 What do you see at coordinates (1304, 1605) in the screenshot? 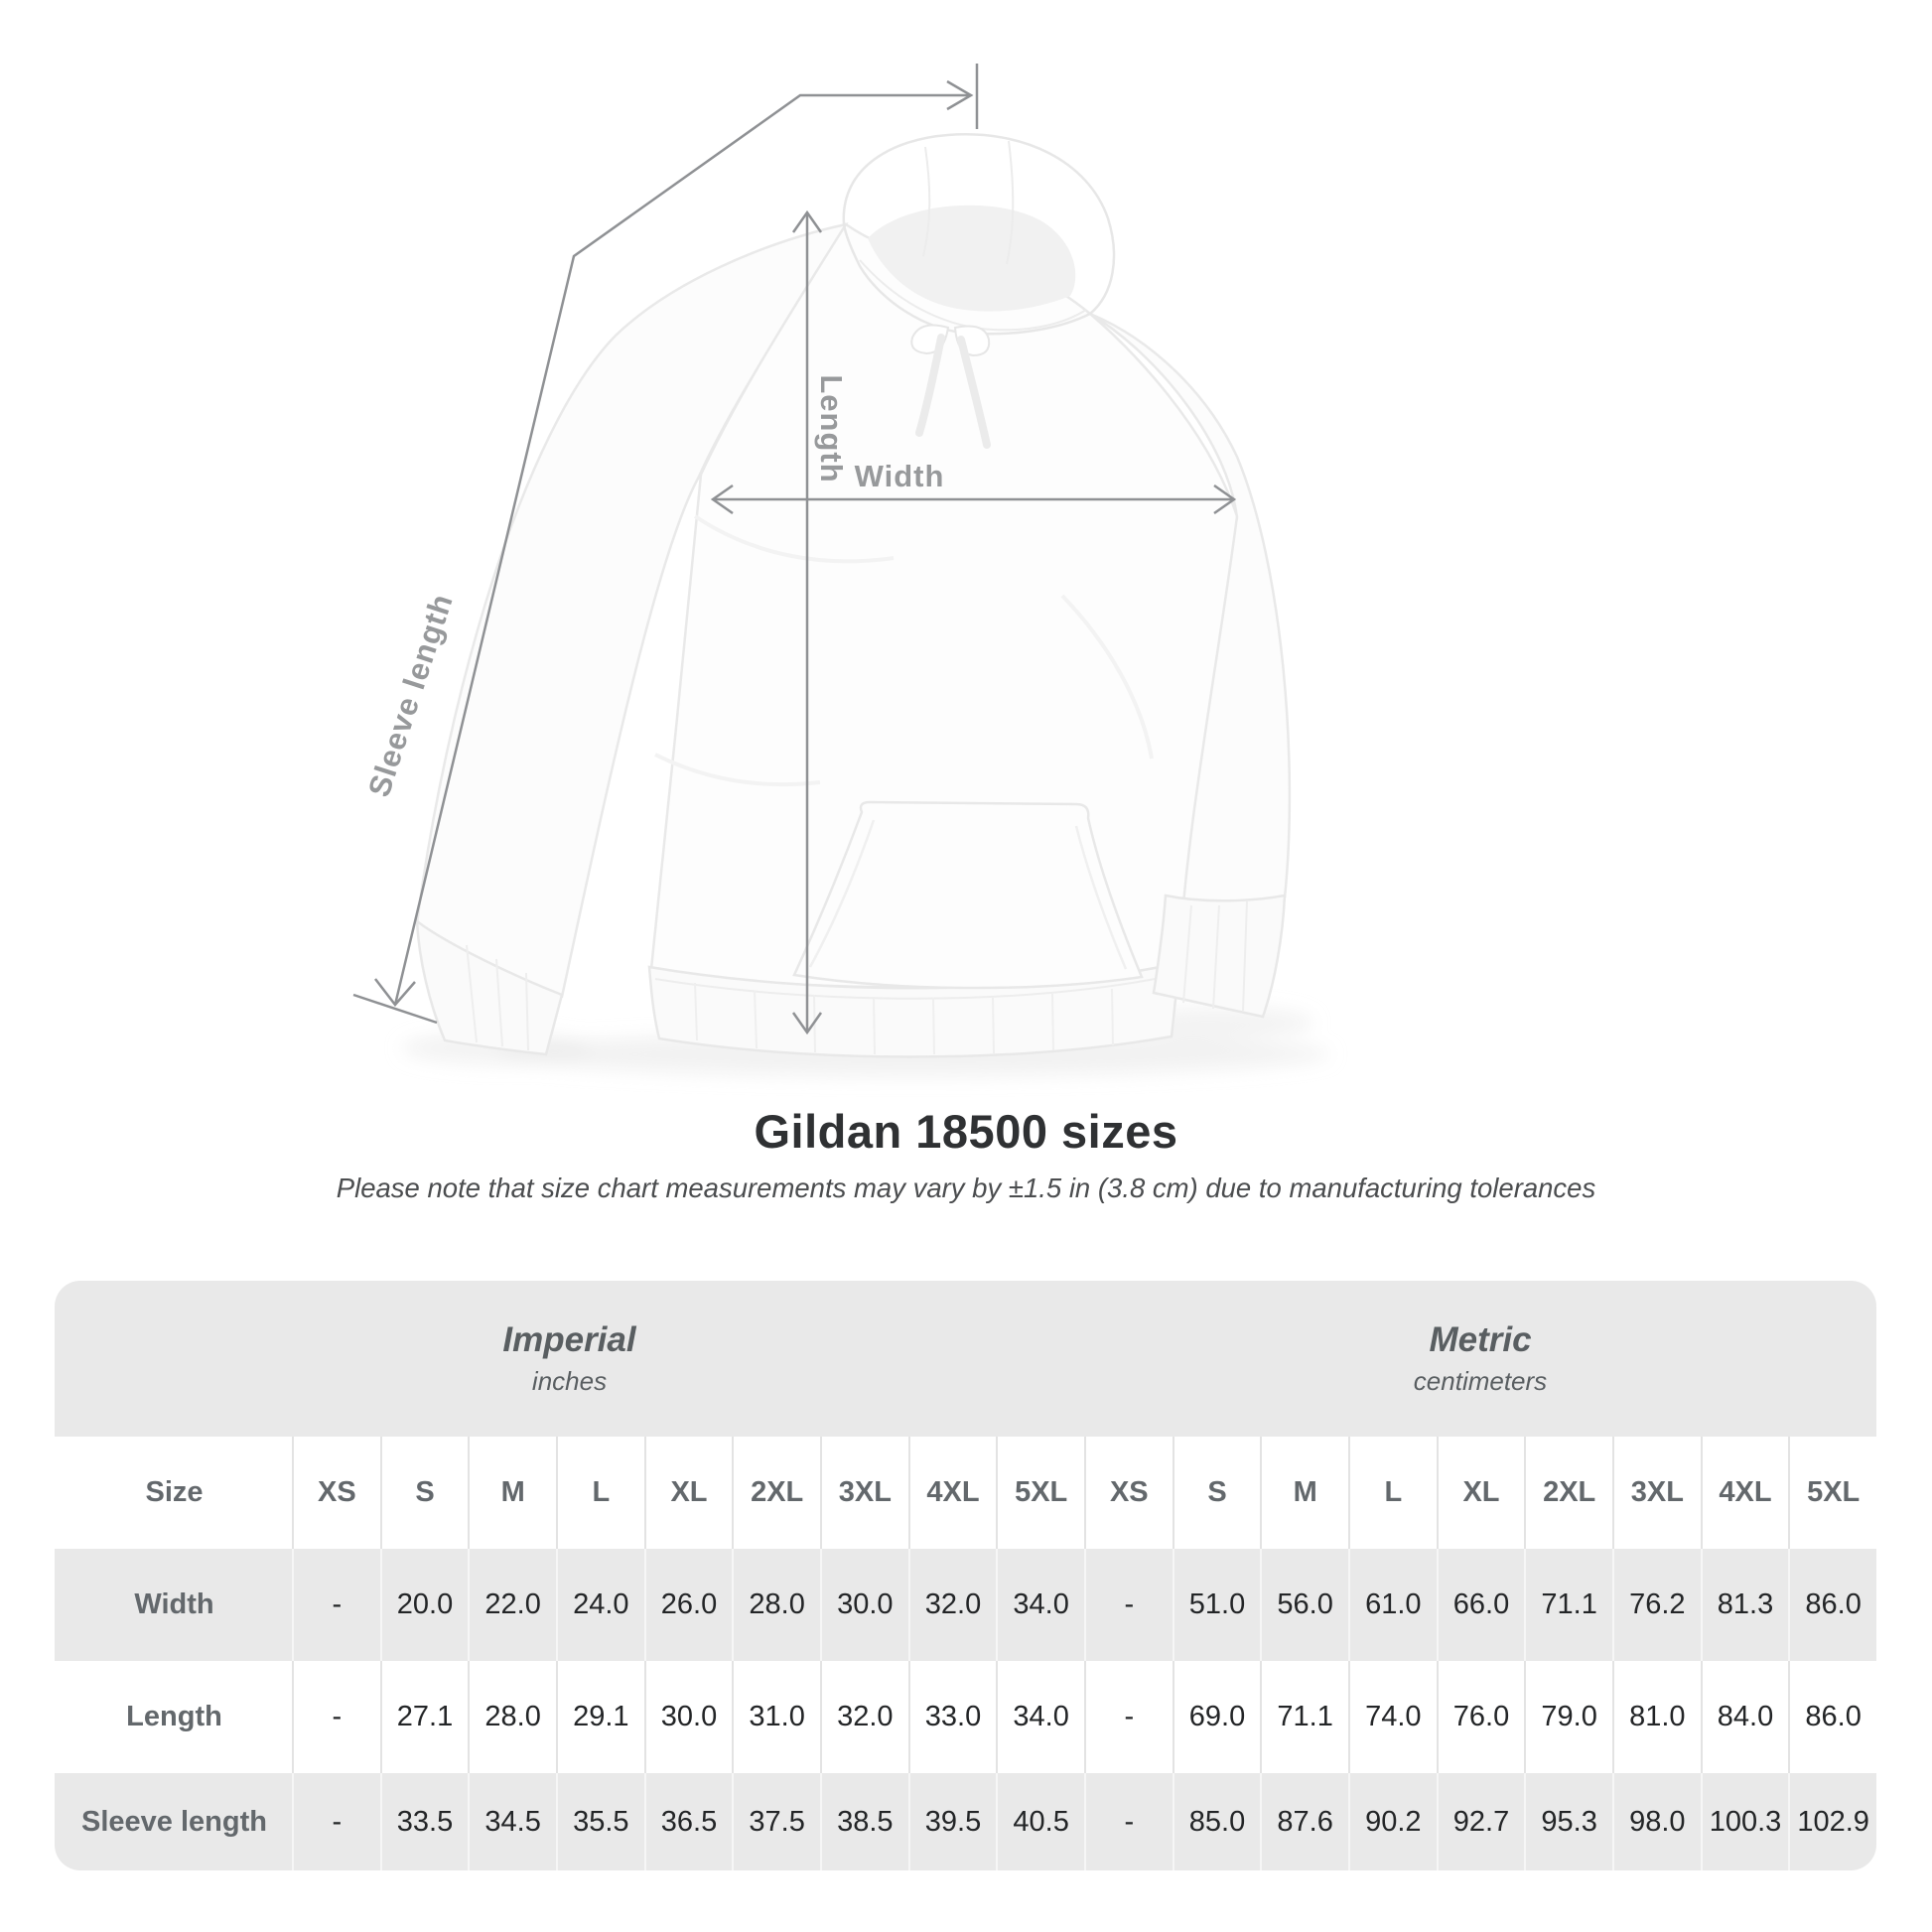
I see `table-cell: 56.0` at bounding box center [1304, 1605].